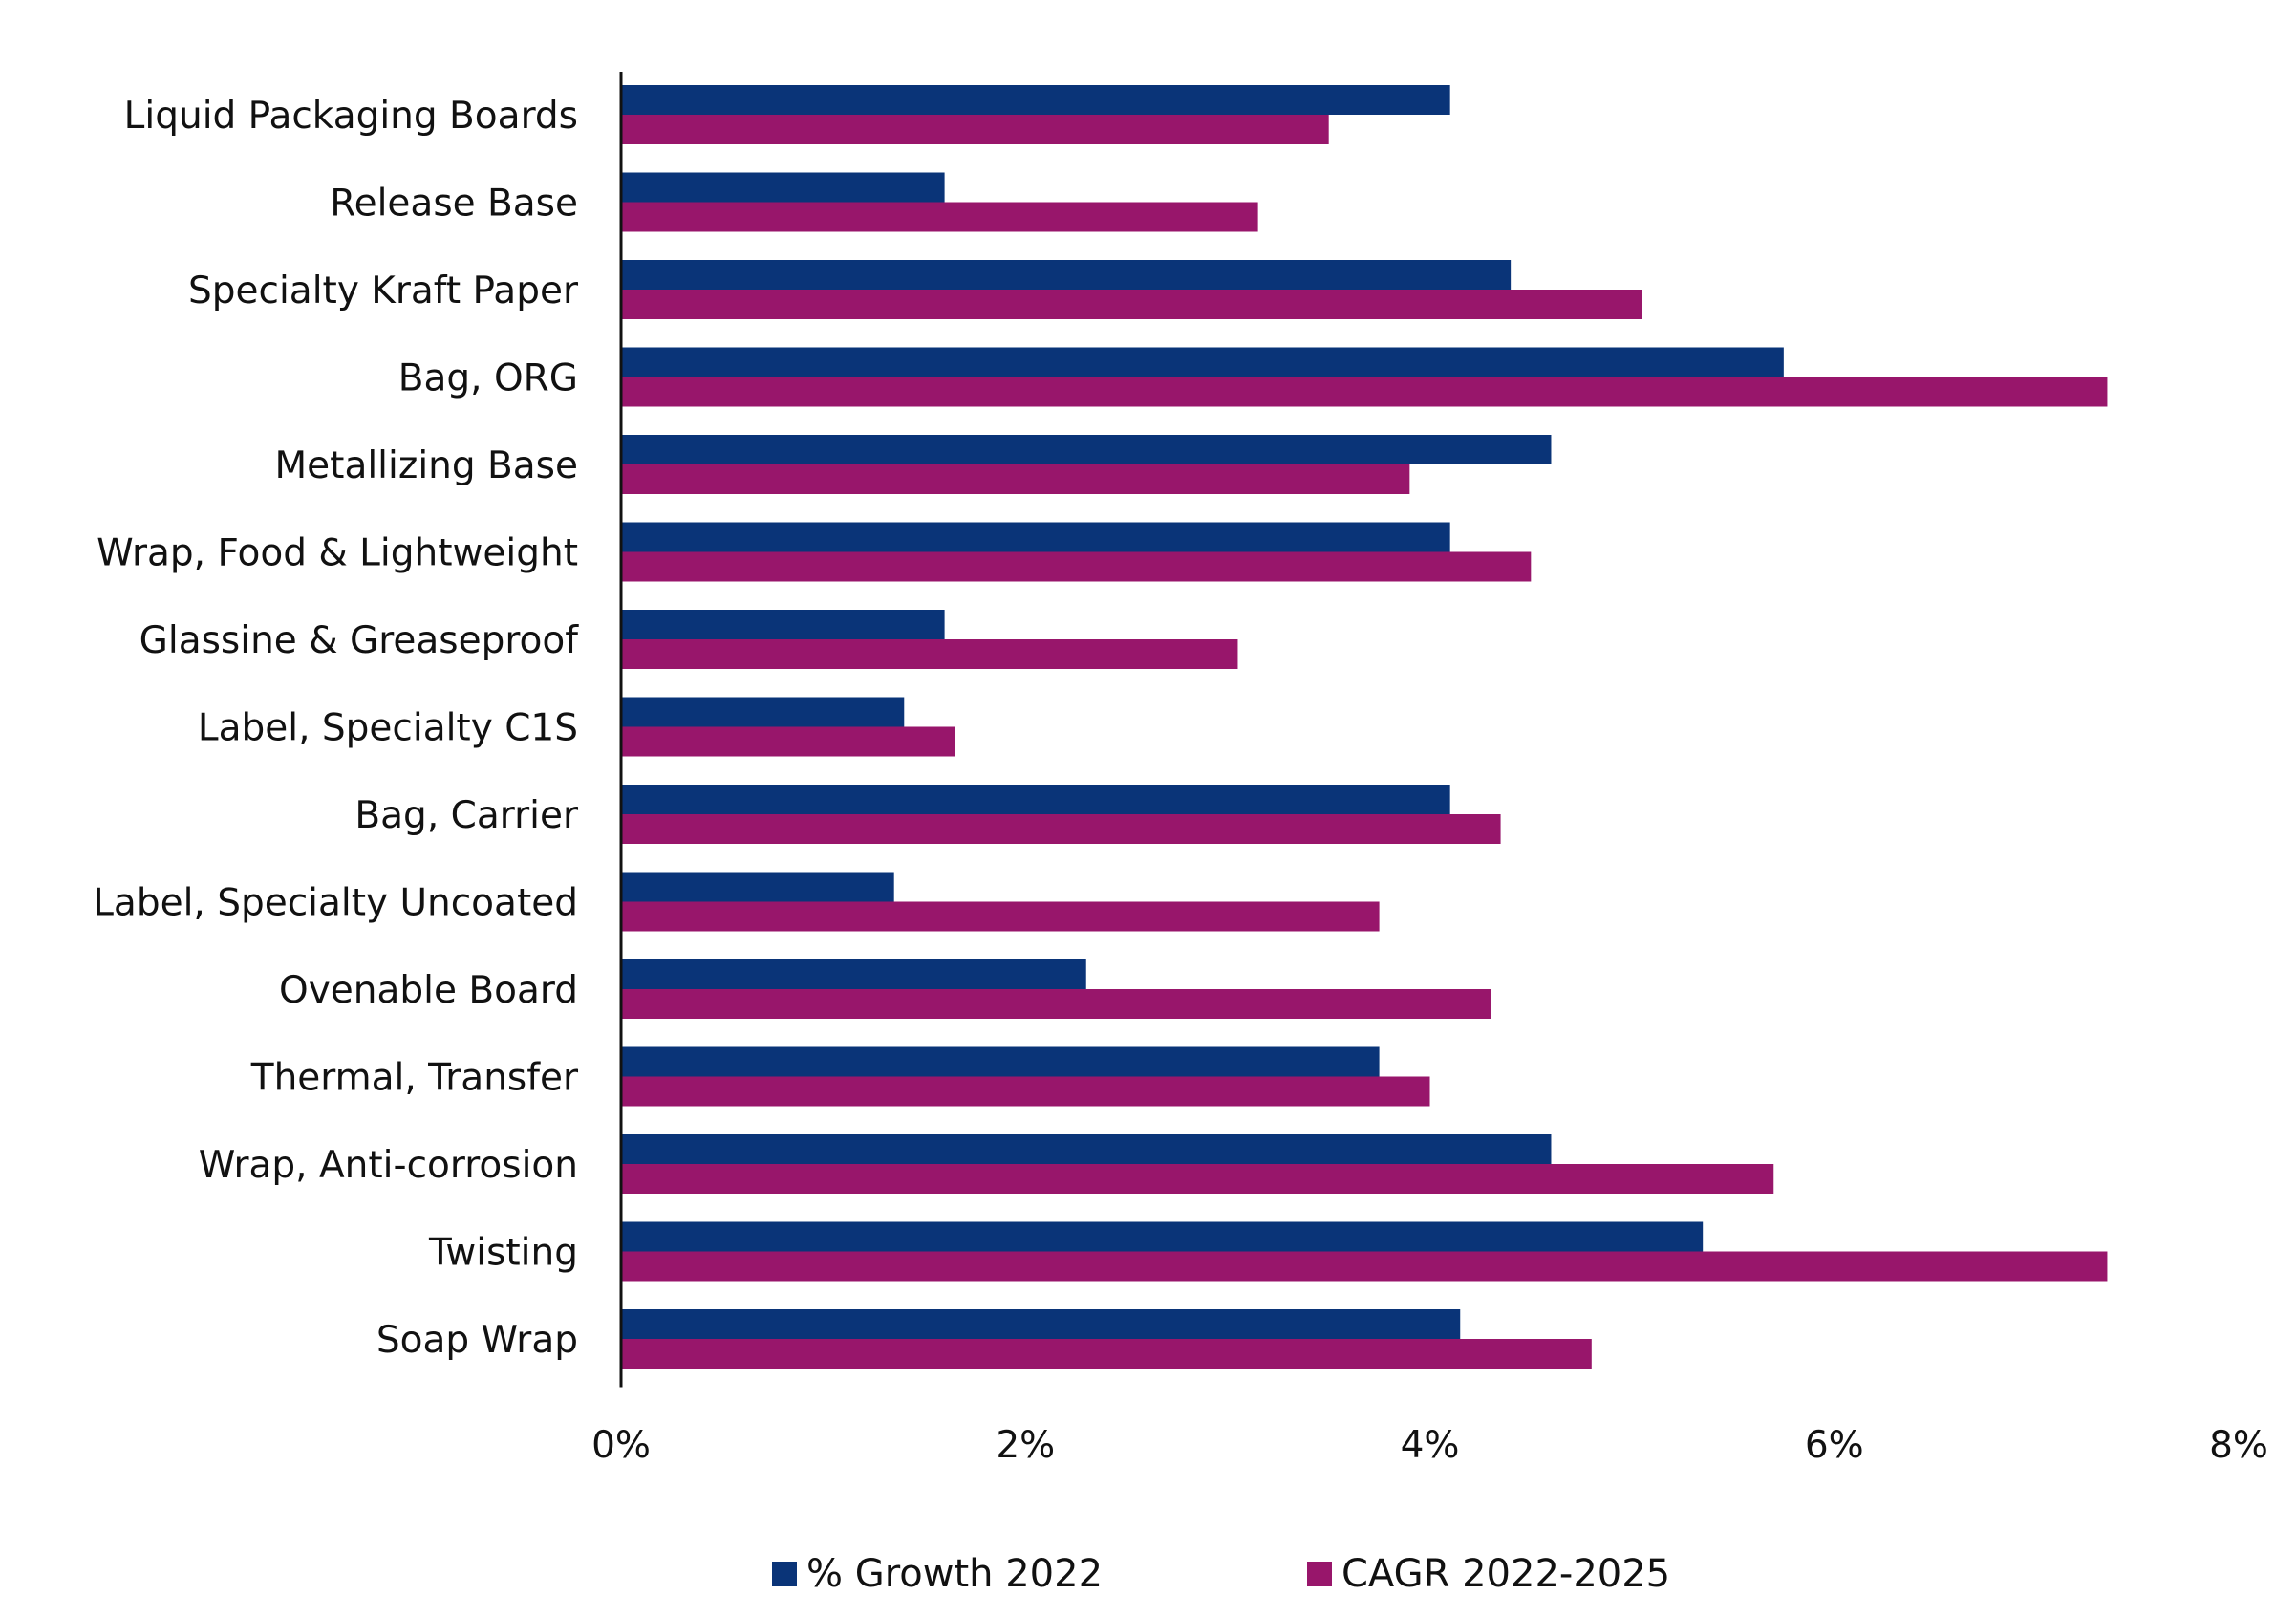 Image resolution: width=2296 pixels, height=1617 pixels. I want to click on category-label: Bag, Carrier, so click(467, 815).